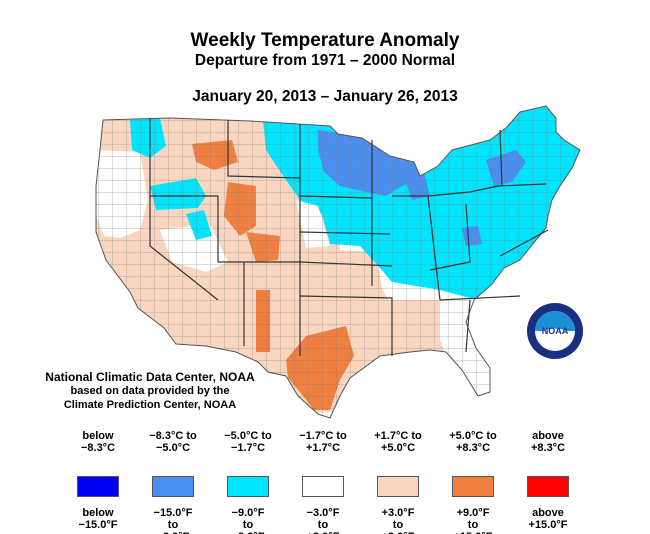 This screenshot has height=534, width=650. What do you see at coordinates (473, 442) in the screenshot?
I see `legend-celsius-label: +5.0°C to +8.3°C` at bounding box center [473, 442].